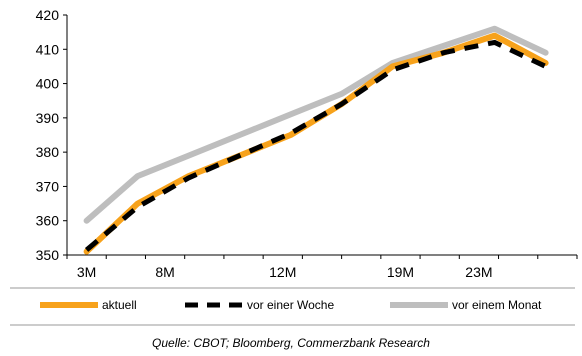 This screenshot has width=582, height=356. Describe the element at coordinates (478, 272) in the screenshot. I see `x-tick-label-23M: 23M` at that location.